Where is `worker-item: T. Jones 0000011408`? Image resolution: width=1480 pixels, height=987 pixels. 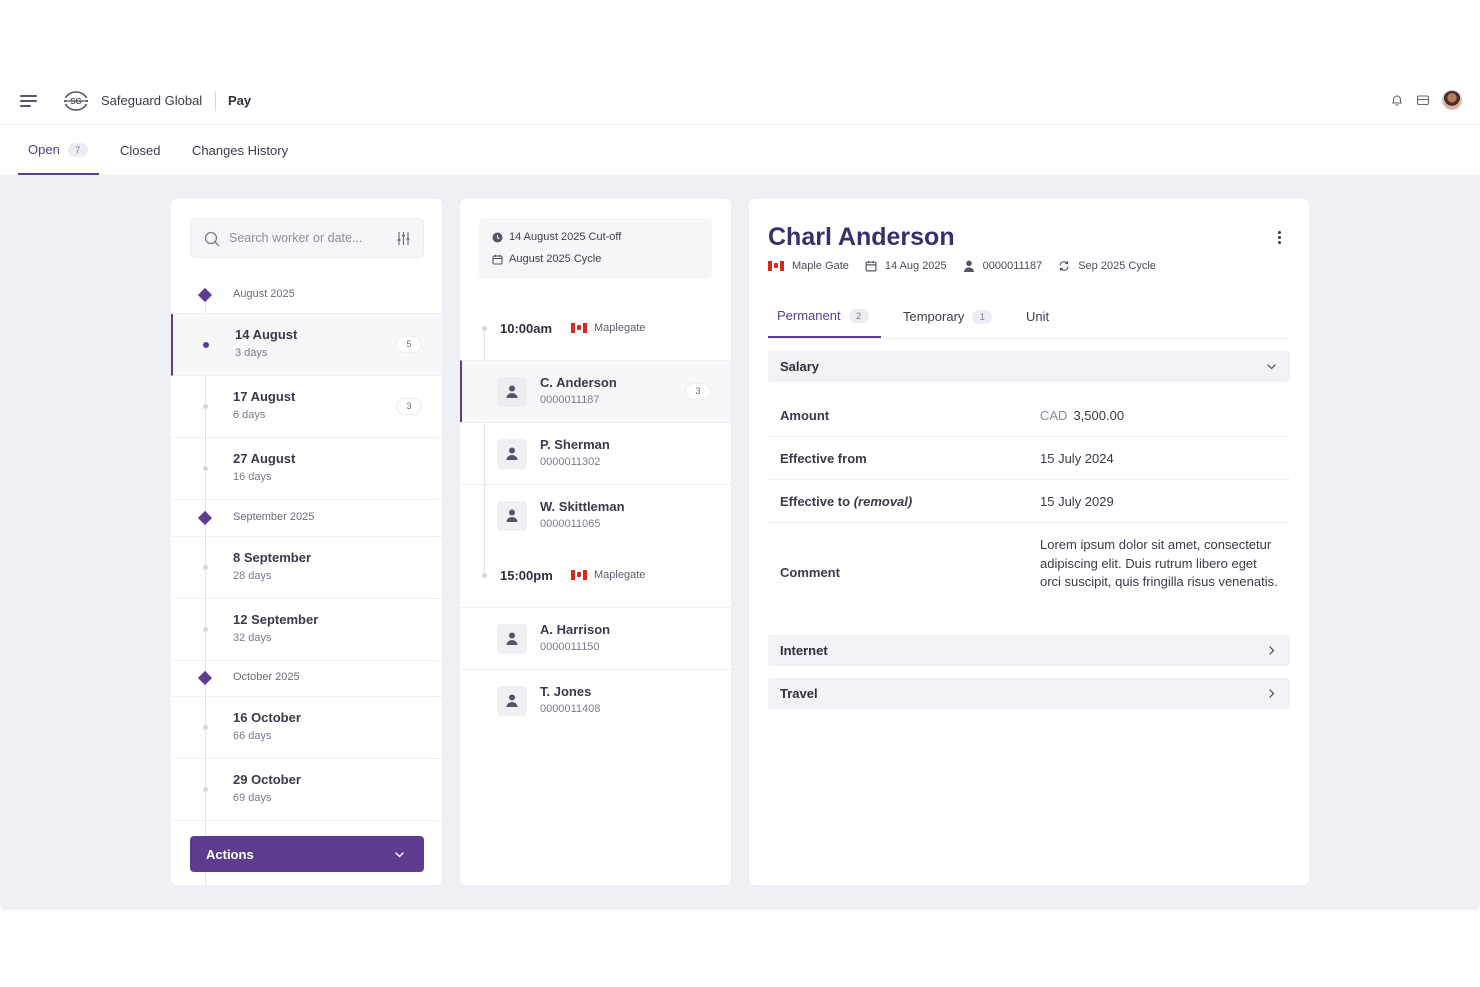
worker-item: T. Jones 0000011408 is located at coordinates (595, 700).